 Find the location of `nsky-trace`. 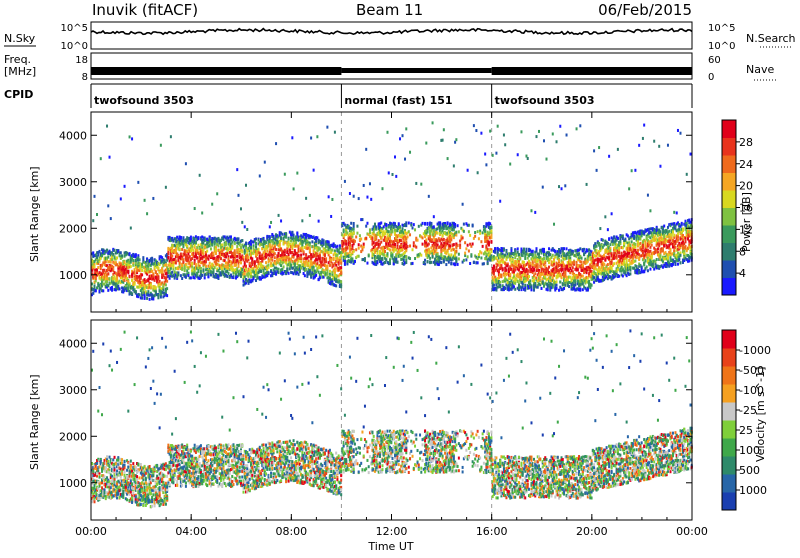

nsky-trace is located at coordinates (391, 32).